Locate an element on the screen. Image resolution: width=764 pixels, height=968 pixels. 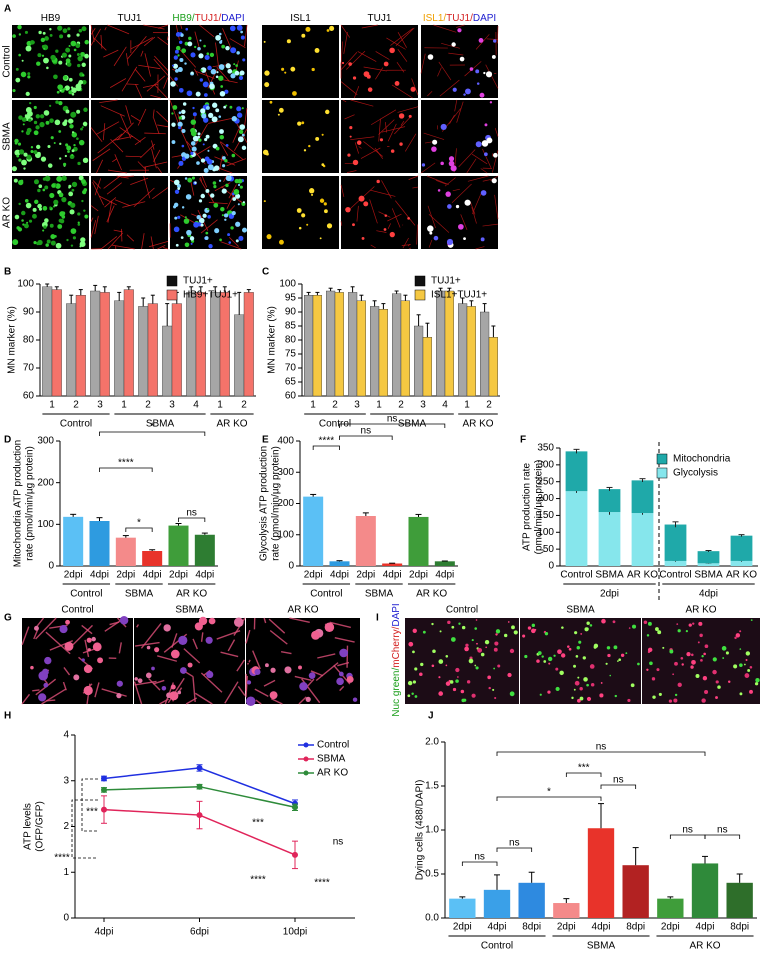
bar-segment is located at coordinates (576, 471).